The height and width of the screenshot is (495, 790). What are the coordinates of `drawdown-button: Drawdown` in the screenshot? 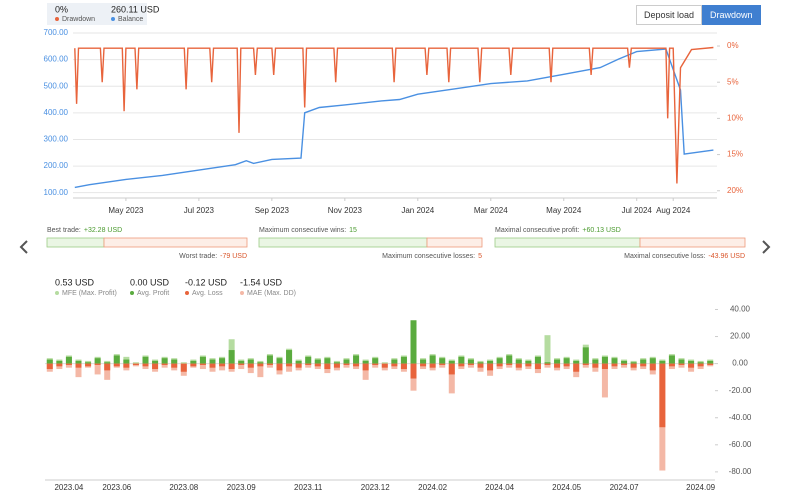 It's located at (731, 15).